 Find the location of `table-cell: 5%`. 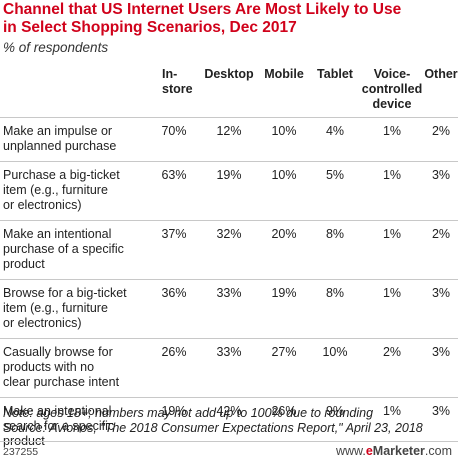

table-cell: 5% is located at coordinates (335, 191).